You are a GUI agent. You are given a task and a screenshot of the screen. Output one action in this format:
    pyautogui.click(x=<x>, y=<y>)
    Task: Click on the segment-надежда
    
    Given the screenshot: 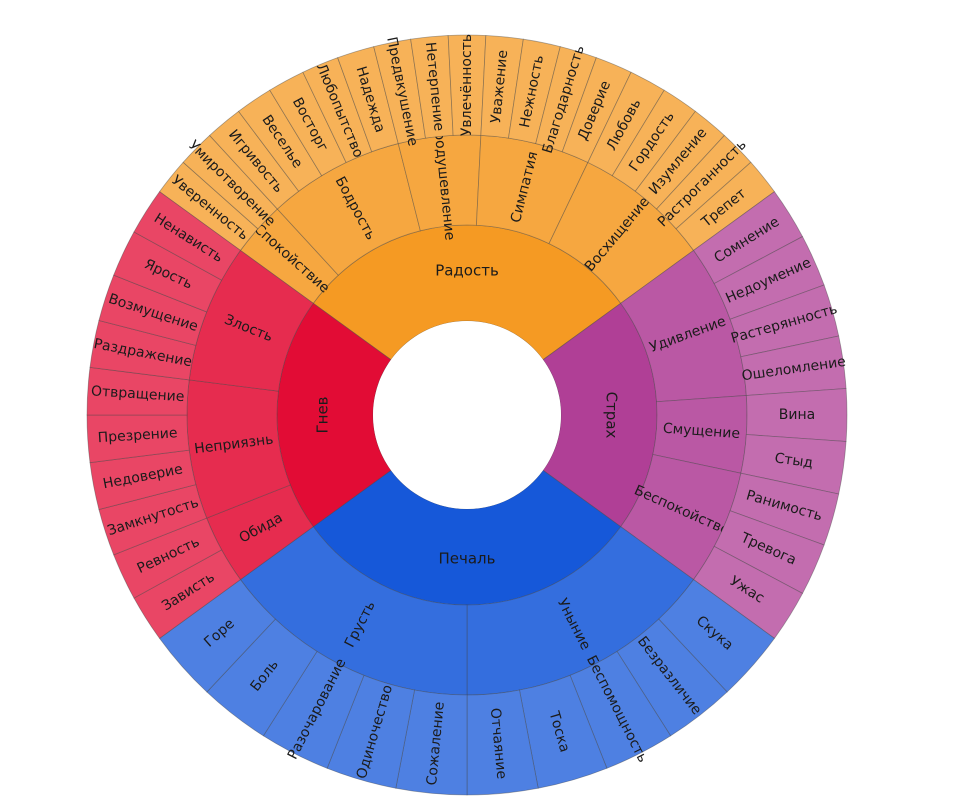 What is the action you would take?
    pyautogui.click(x=368, y=99)
    